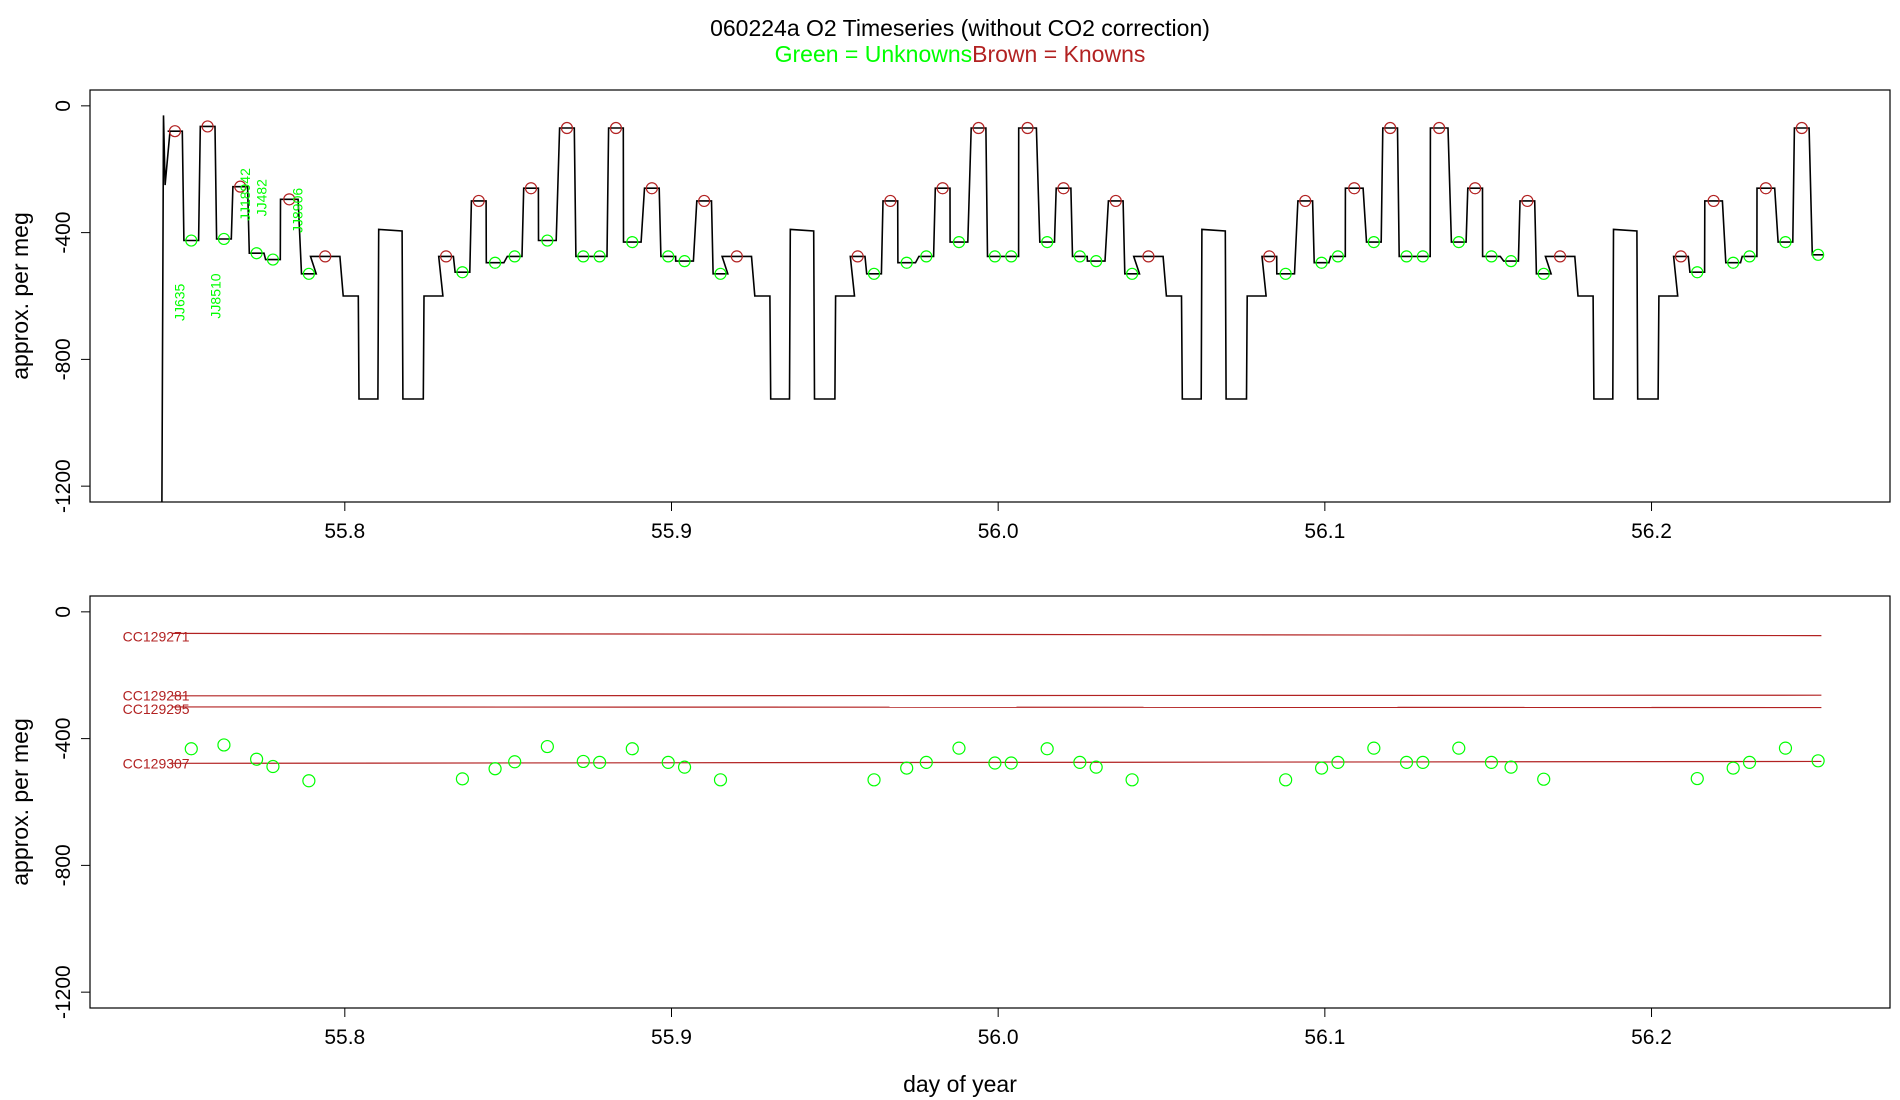 The width and height of the screenshot is (1900, 1100). I want to click on reference-line-label: CC129281, so click(156, 696).